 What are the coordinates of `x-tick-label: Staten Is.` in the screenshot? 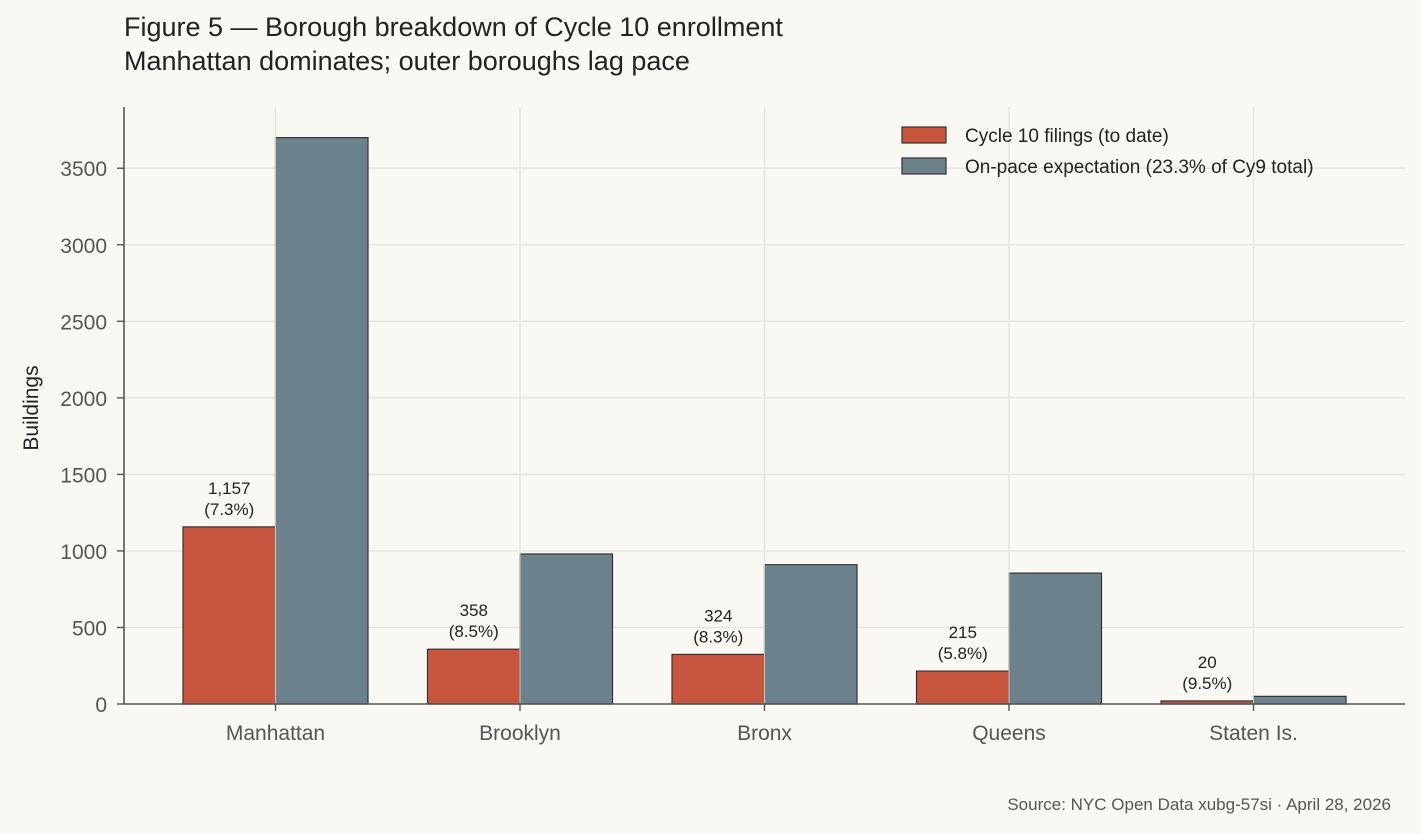 It's located at (1253, 733).